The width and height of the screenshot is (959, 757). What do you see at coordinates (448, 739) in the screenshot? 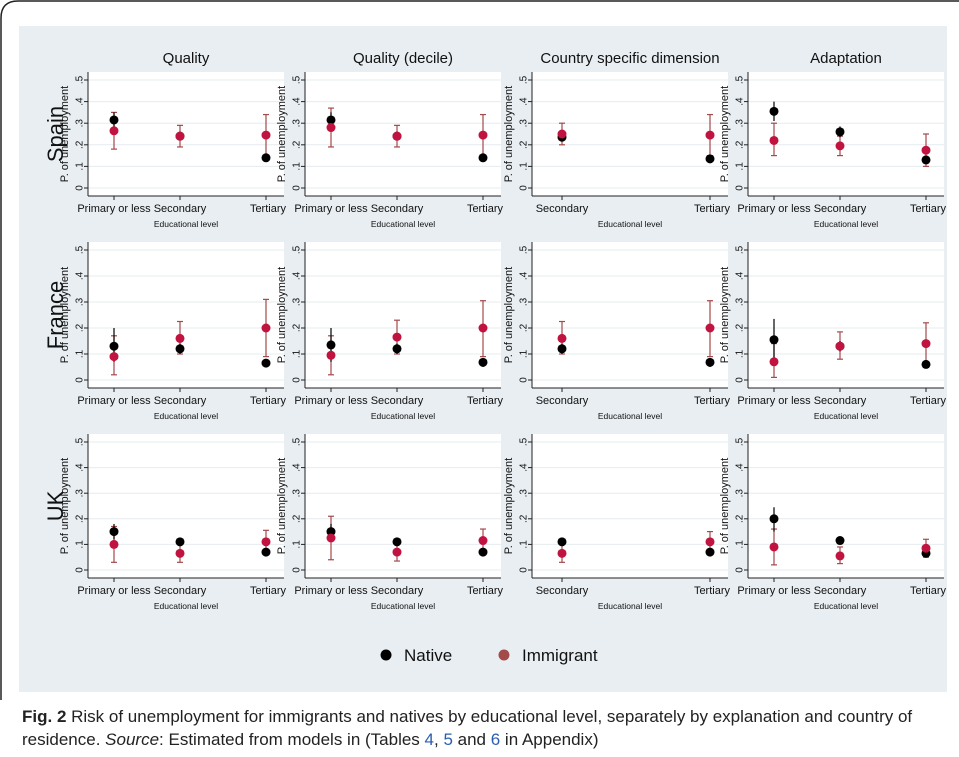
I see `table-link-5: 5` at bounding box center [448, 739].